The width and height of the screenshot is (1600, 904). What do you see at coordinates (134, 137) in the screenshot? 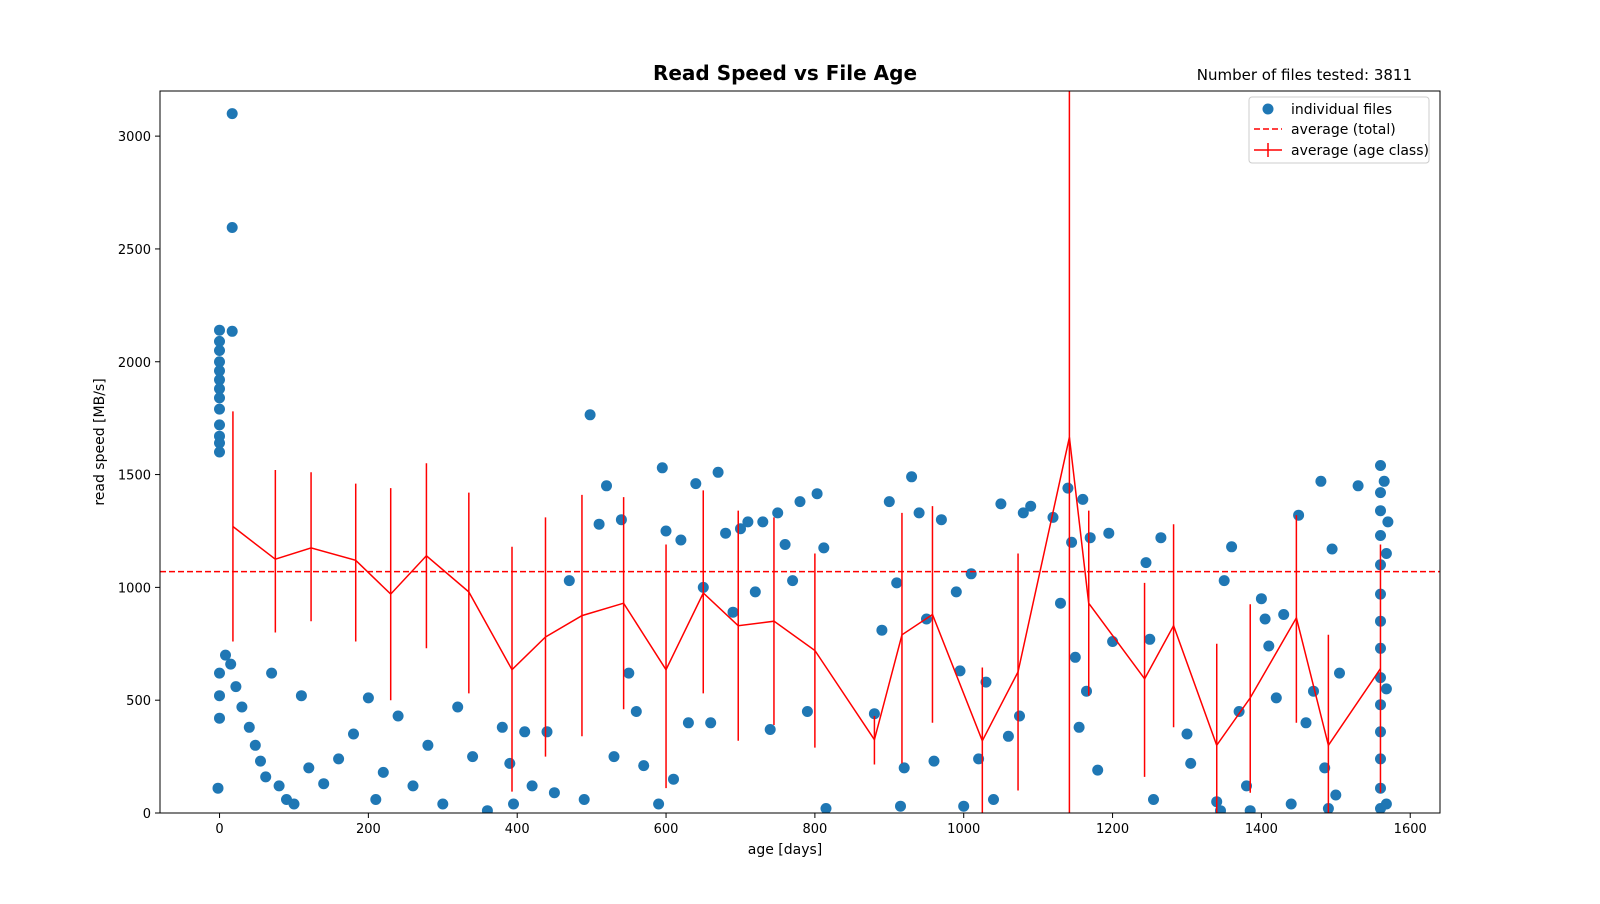
I see `y-tick-label: 3000` at bounding box center [134, 137].